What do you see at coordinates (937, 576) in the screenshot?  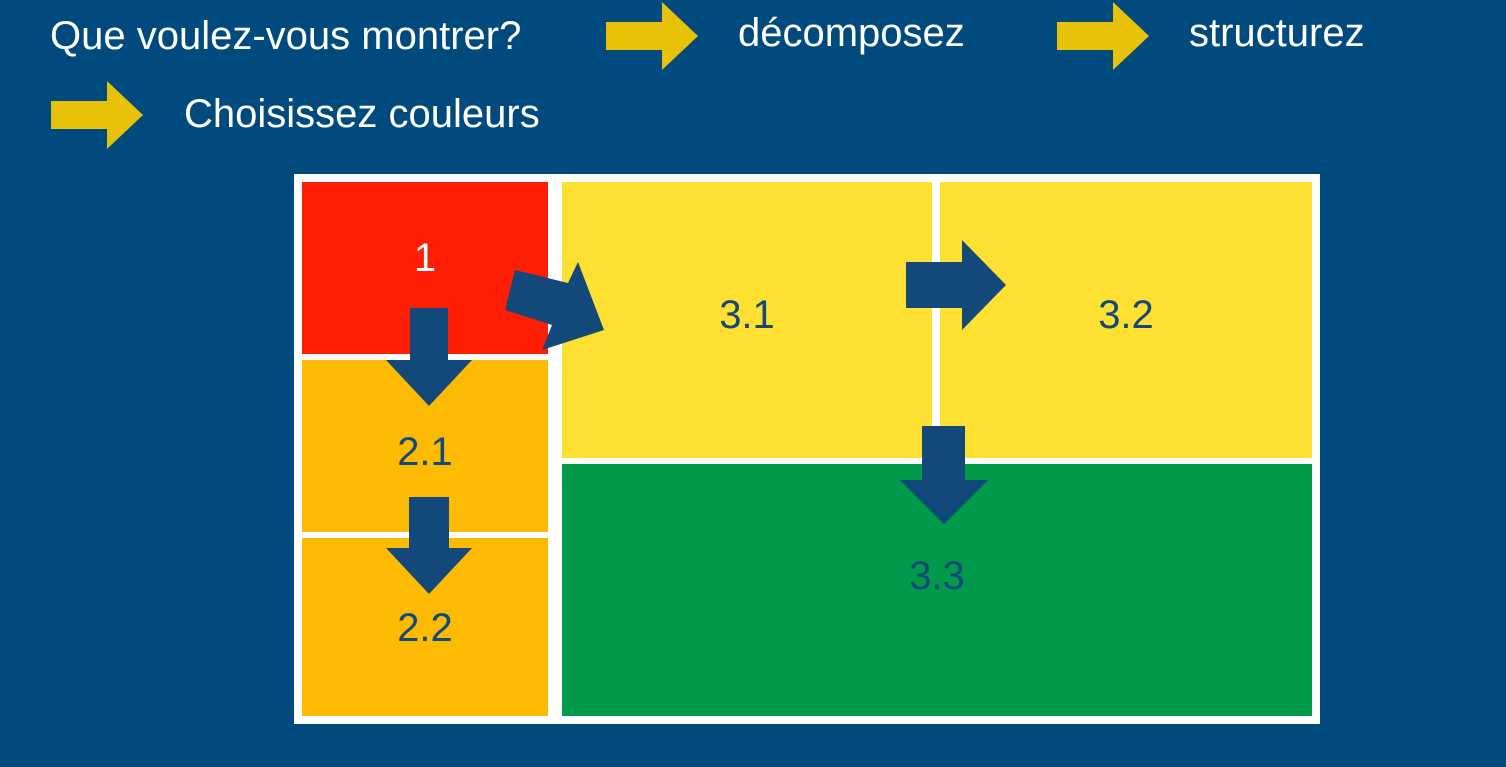 I see `block-3-3-label: 3.3` at bounding box center [937, 576].